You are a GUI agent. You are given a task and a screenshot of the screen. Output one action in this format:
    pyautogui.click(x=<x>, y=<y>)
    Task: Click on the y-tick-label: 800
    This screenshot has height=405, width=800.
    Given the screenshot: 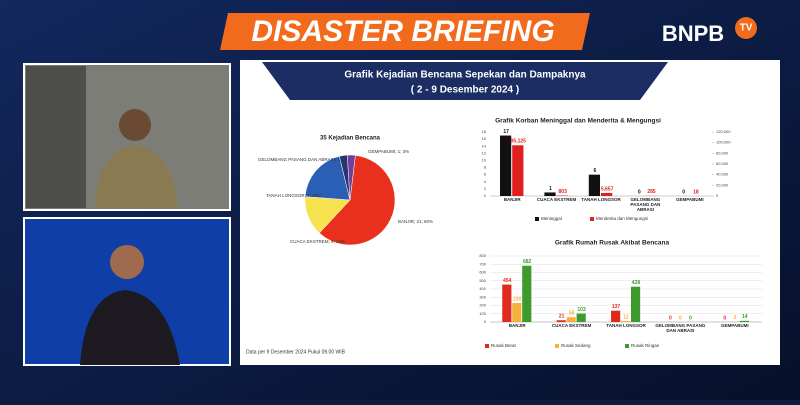 What is the action you would take?
    pyautogui.click(x=482, y=255)
    